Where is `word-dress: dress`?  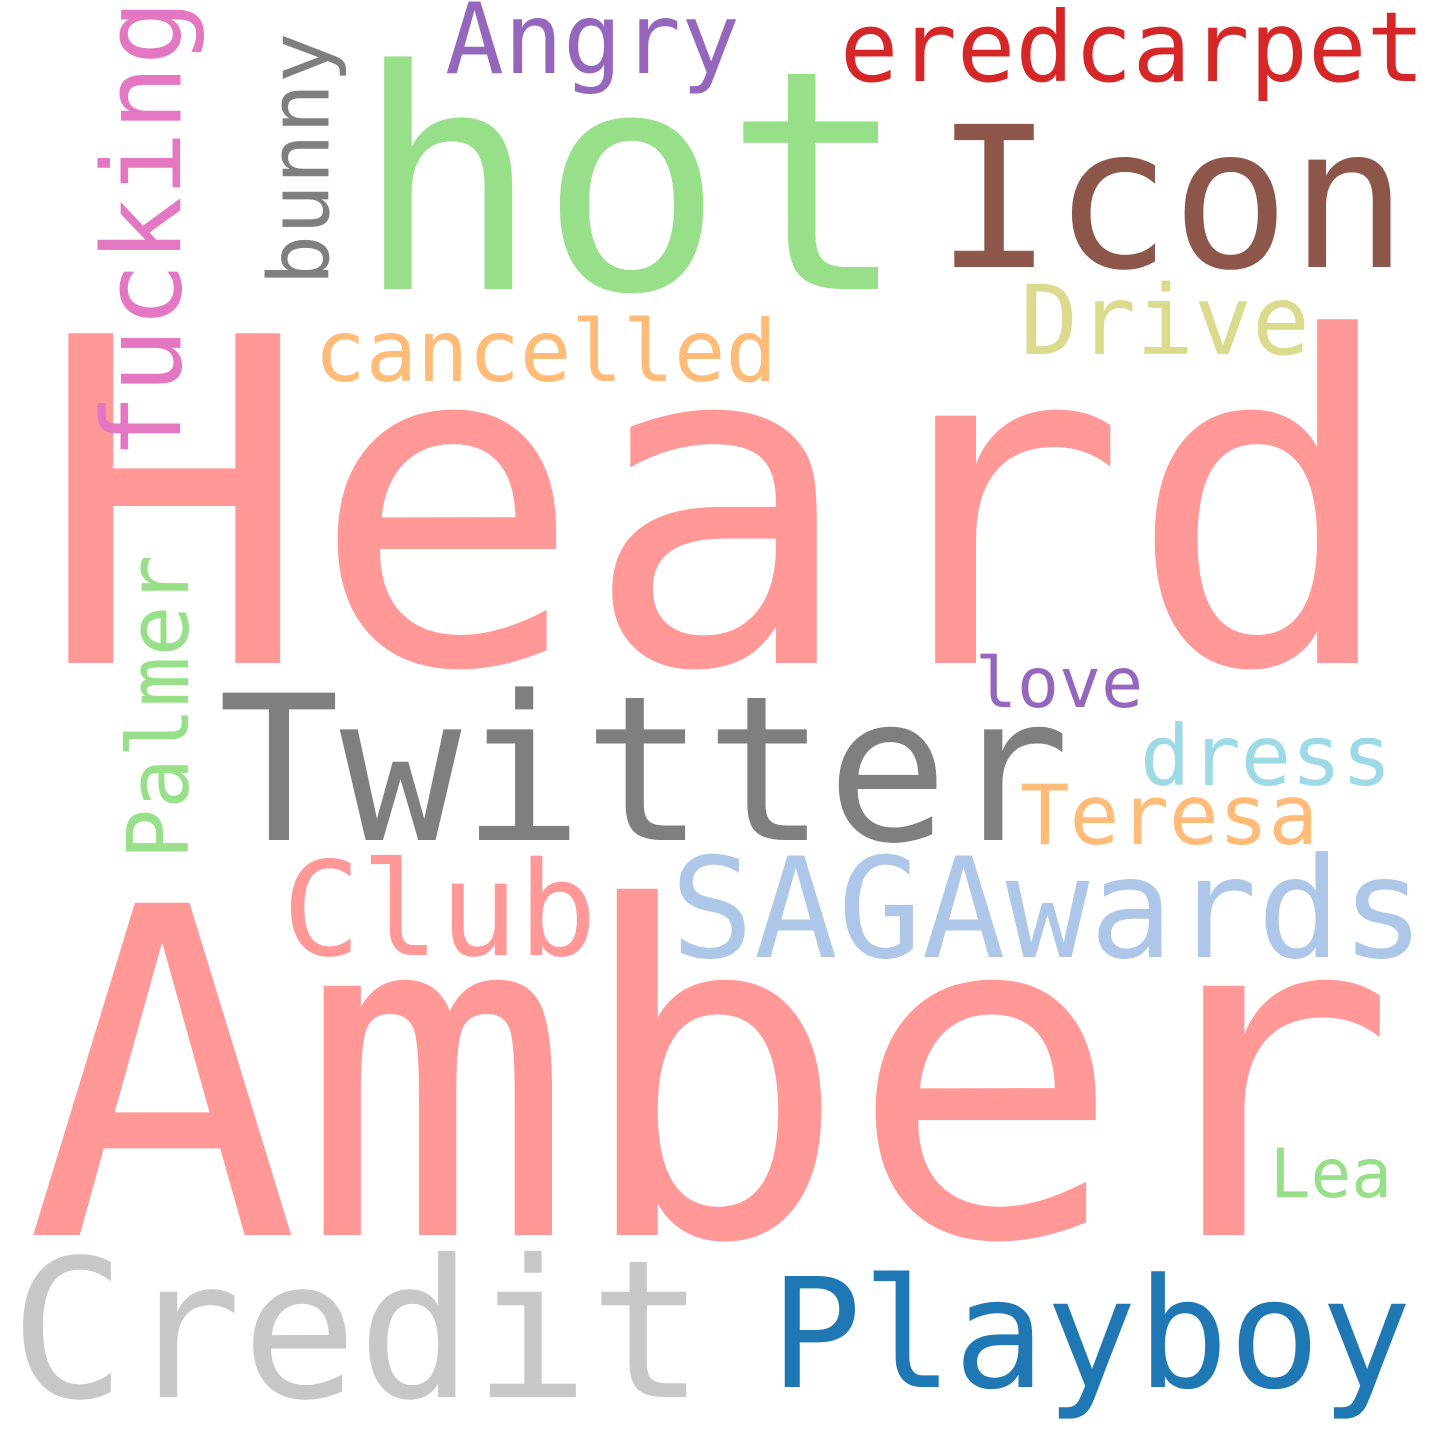
word-dress: dress is located at coordinates (1266, 756).